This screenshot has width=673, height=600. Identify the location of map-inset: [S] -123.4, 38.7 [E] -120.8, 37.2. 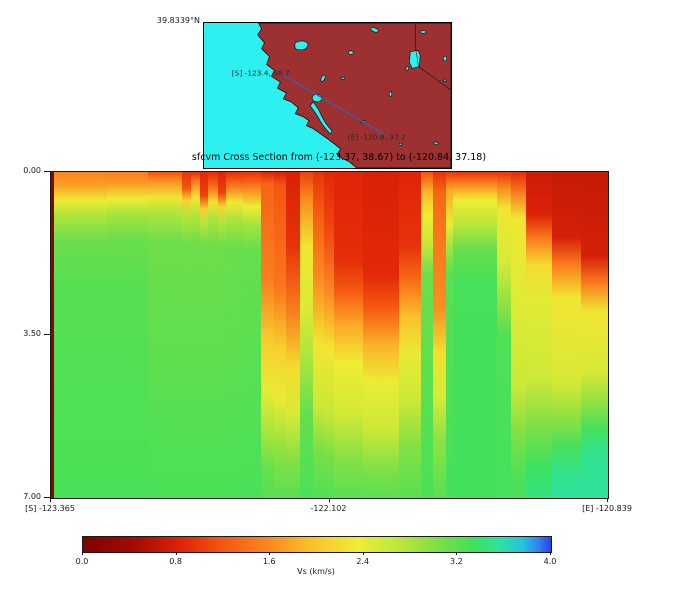
(327, 95).